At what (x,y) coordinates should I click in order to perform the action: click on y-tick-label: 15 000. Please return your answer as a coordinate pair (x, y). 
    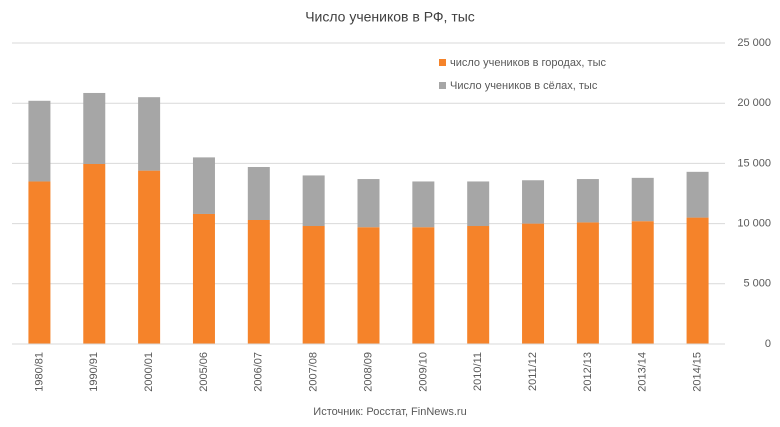
    Looking at the image, I should click on (754, 163).